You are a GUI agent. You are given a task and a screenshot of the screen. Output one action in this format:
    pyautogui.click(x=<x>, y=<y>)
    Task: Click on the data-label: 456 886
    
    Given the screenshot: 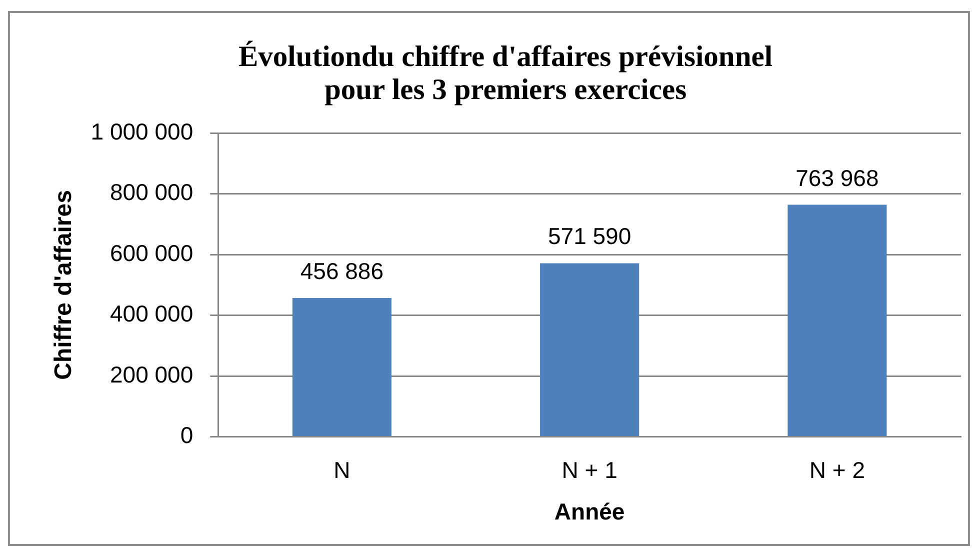 What is the action you would take?
    pyautogui.click(x=342, y=271)
    